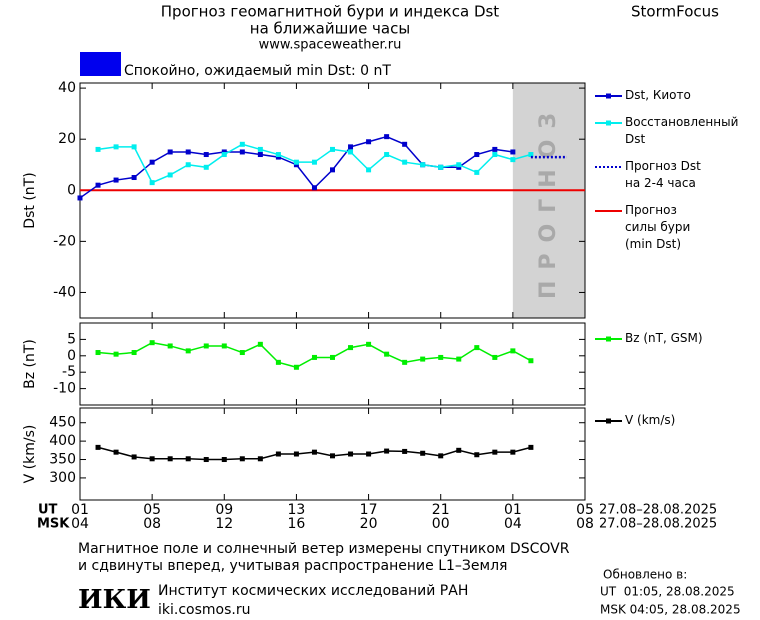 Image resolution: width=760 pixels, height=620 pixels. I want to click on title: Прогноз геомагнитной бури и индекса Dst, so click(330, 12).